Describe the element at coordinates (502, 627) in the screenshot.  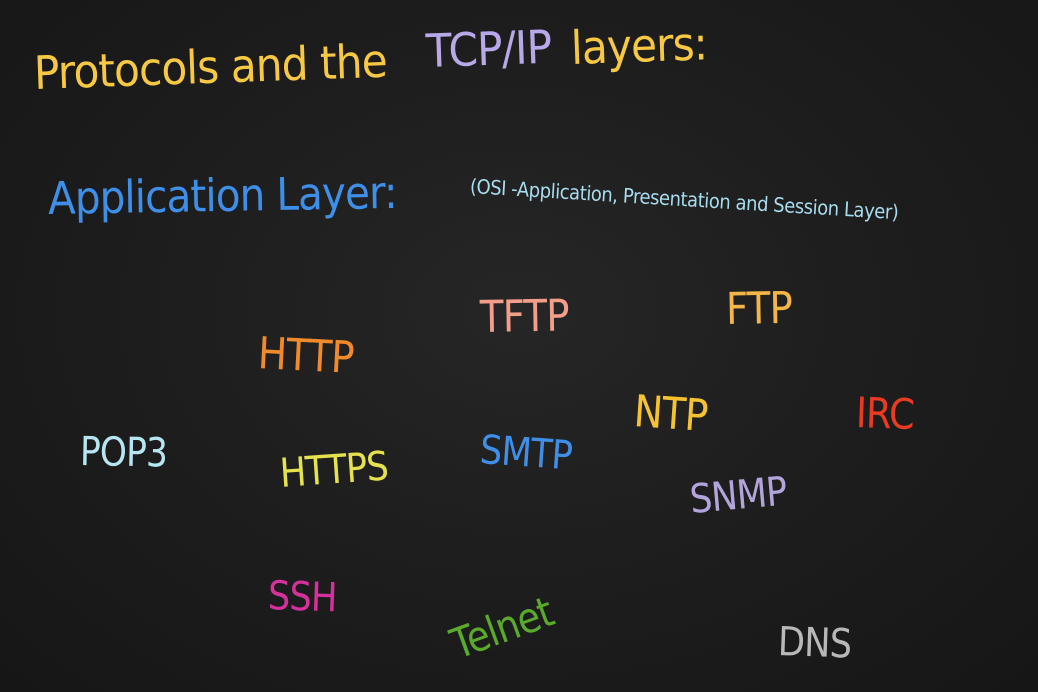
I see `protocol-telnet: Telnet` at that location.